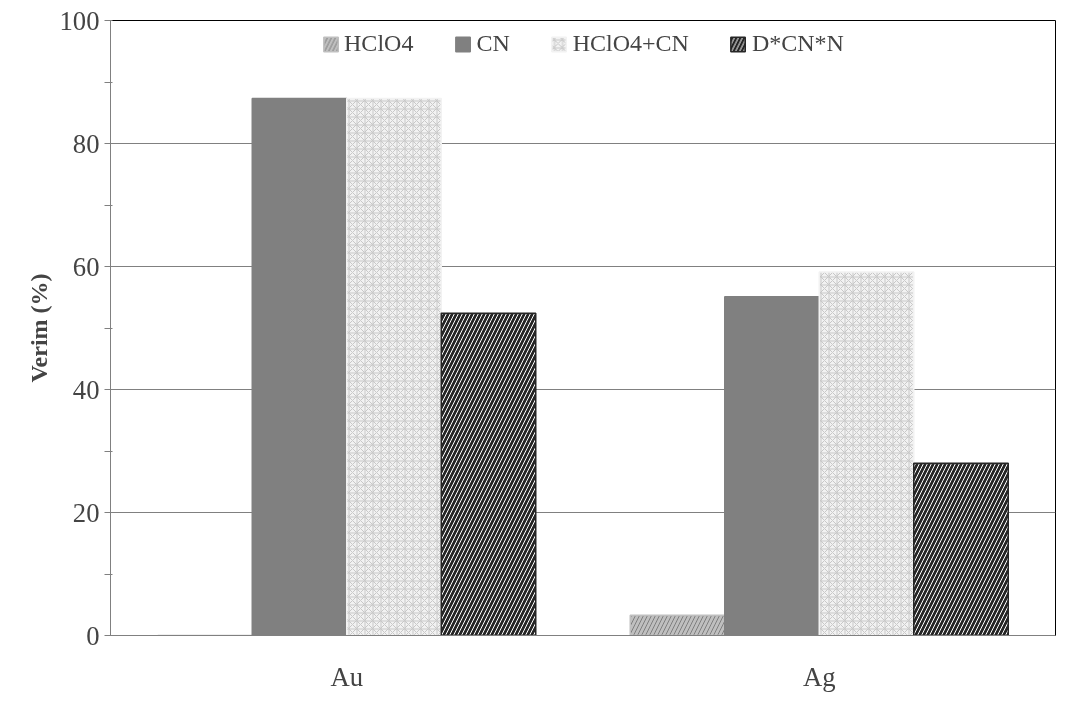 This screenshot has height=717, width=1085. I want to click on x-tick-label: Ag, so click(819, 676).